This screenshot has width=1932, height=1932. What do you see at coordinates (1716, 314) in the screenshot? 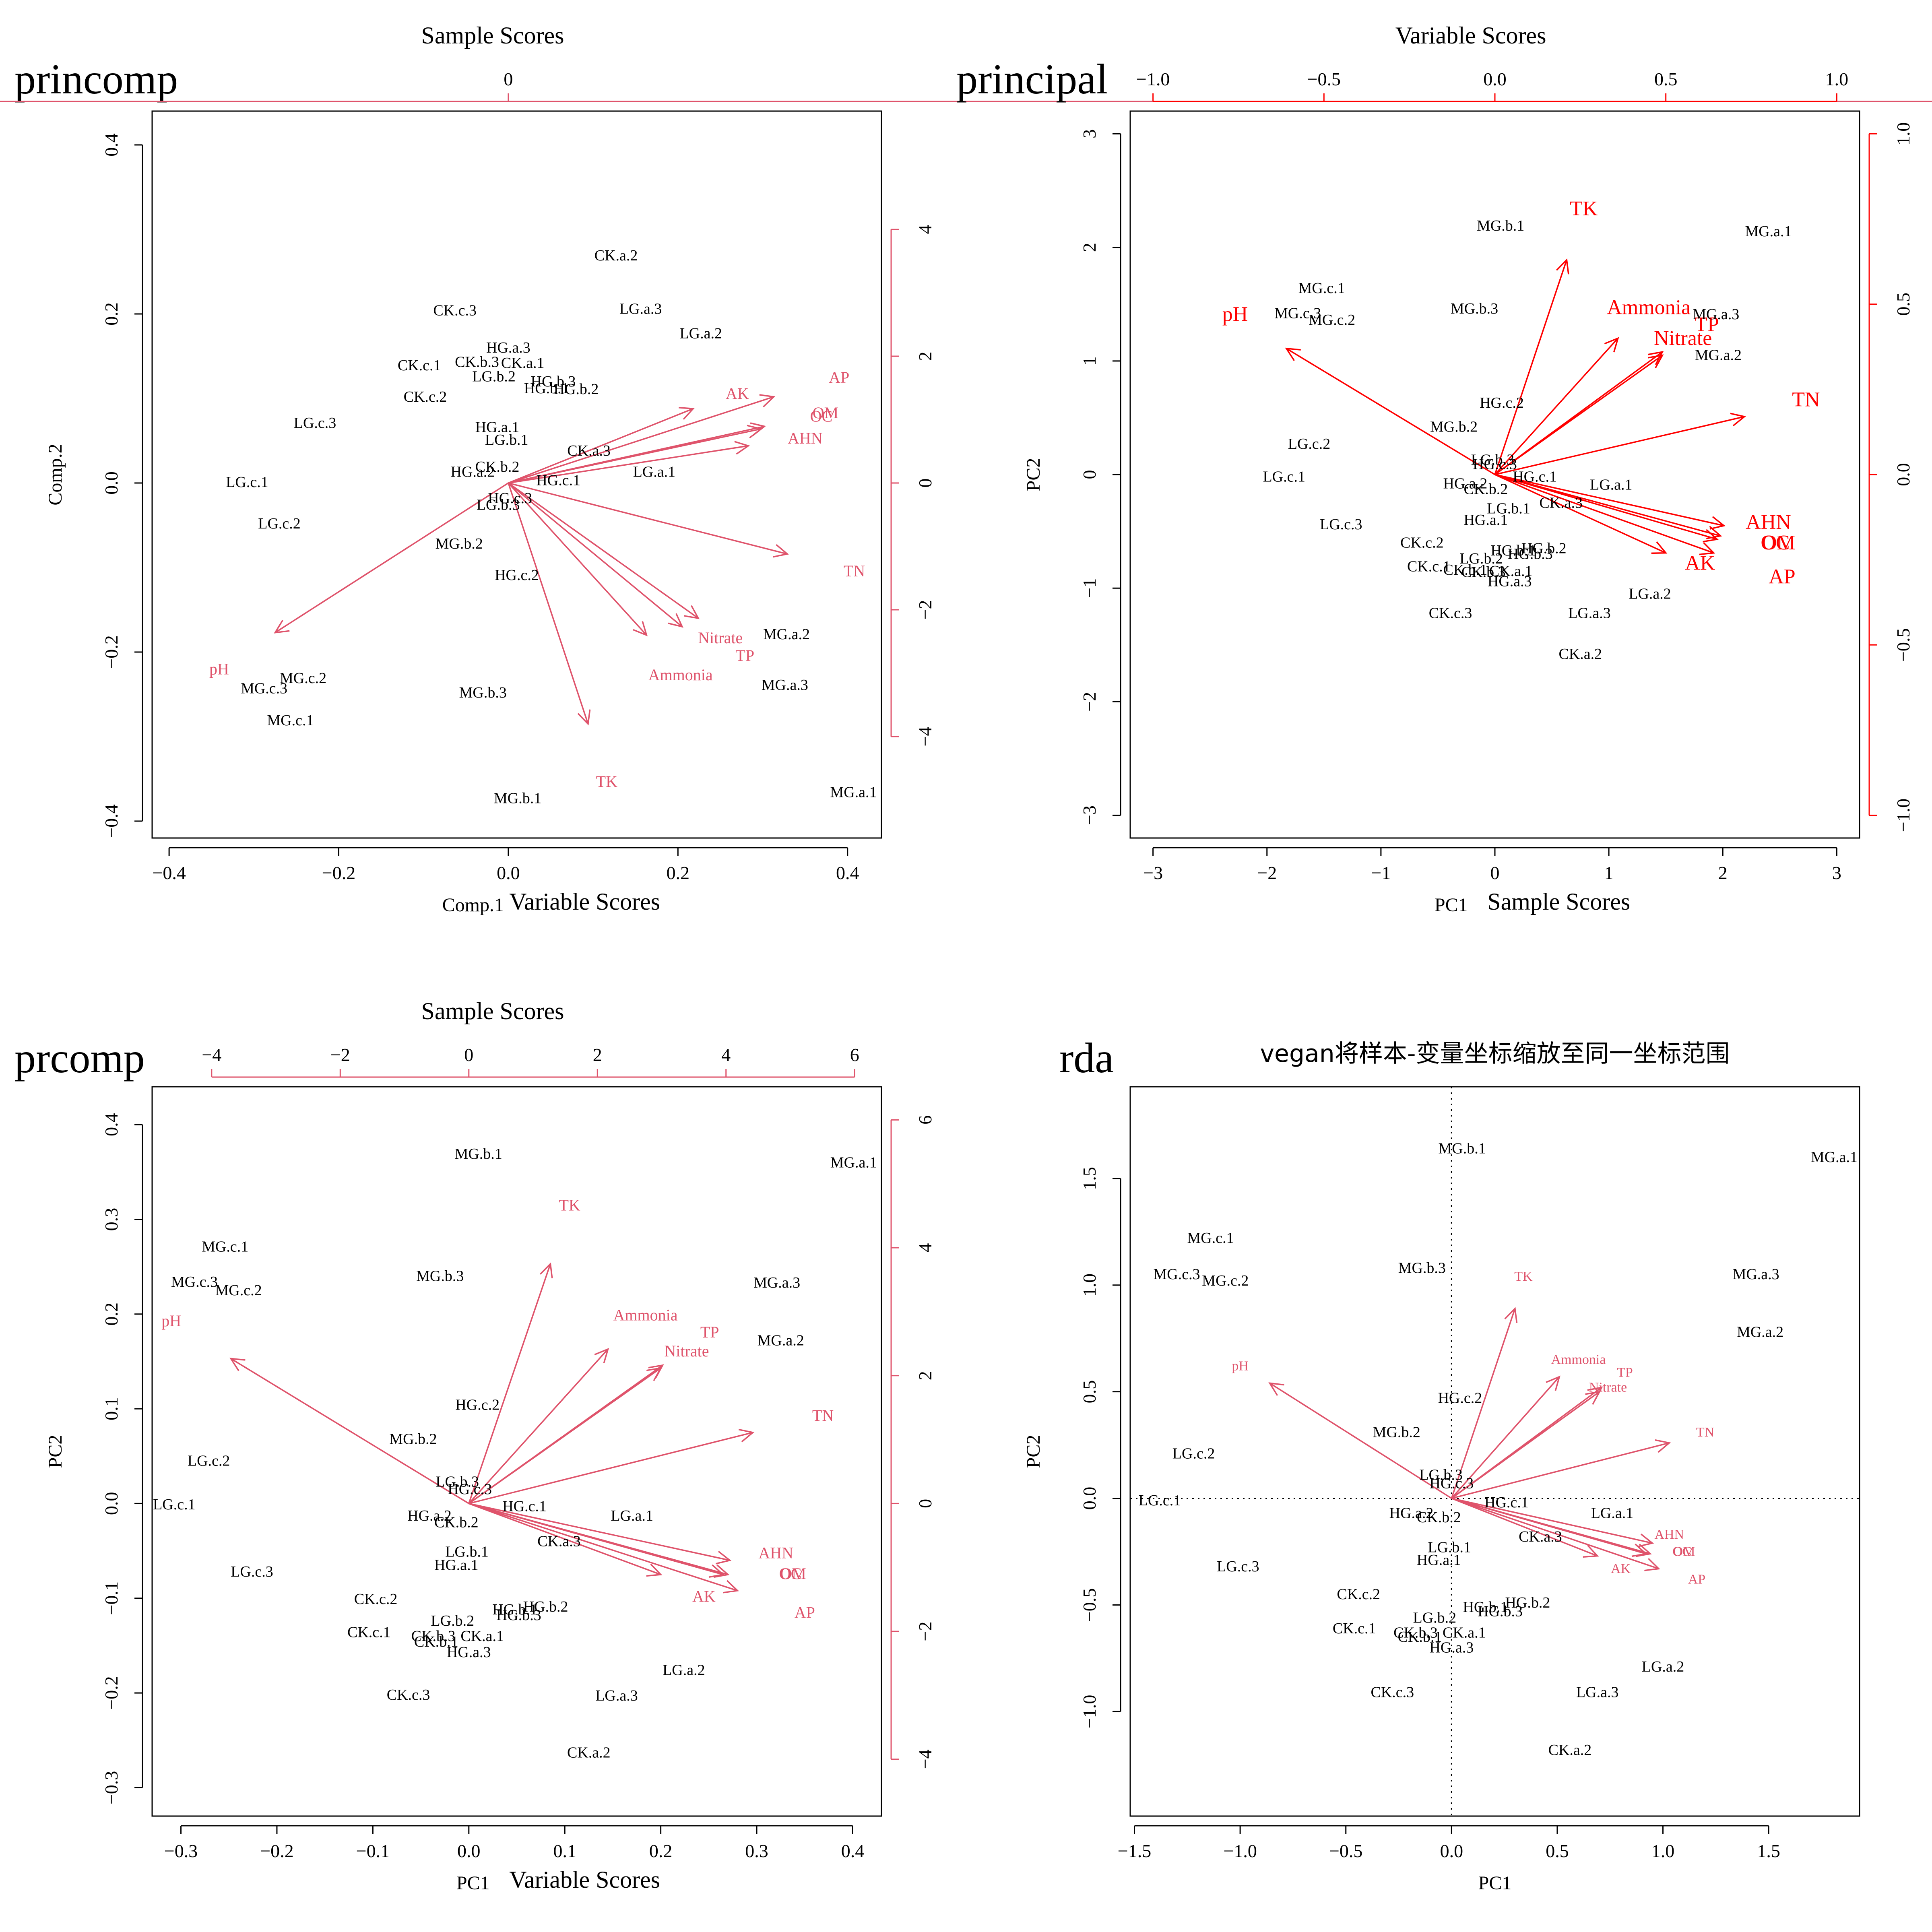
I see `sample-label-mg-a-3: MG.a.3` at bounding box center [1716, 314].